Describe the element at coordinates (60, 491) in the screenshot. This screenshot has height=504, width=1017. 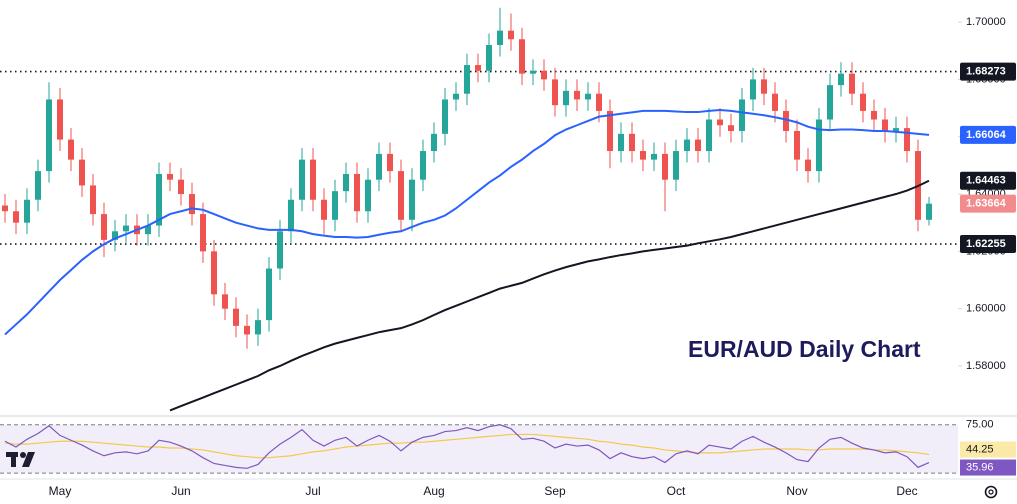
I see `x-tick-label: May` at that location.